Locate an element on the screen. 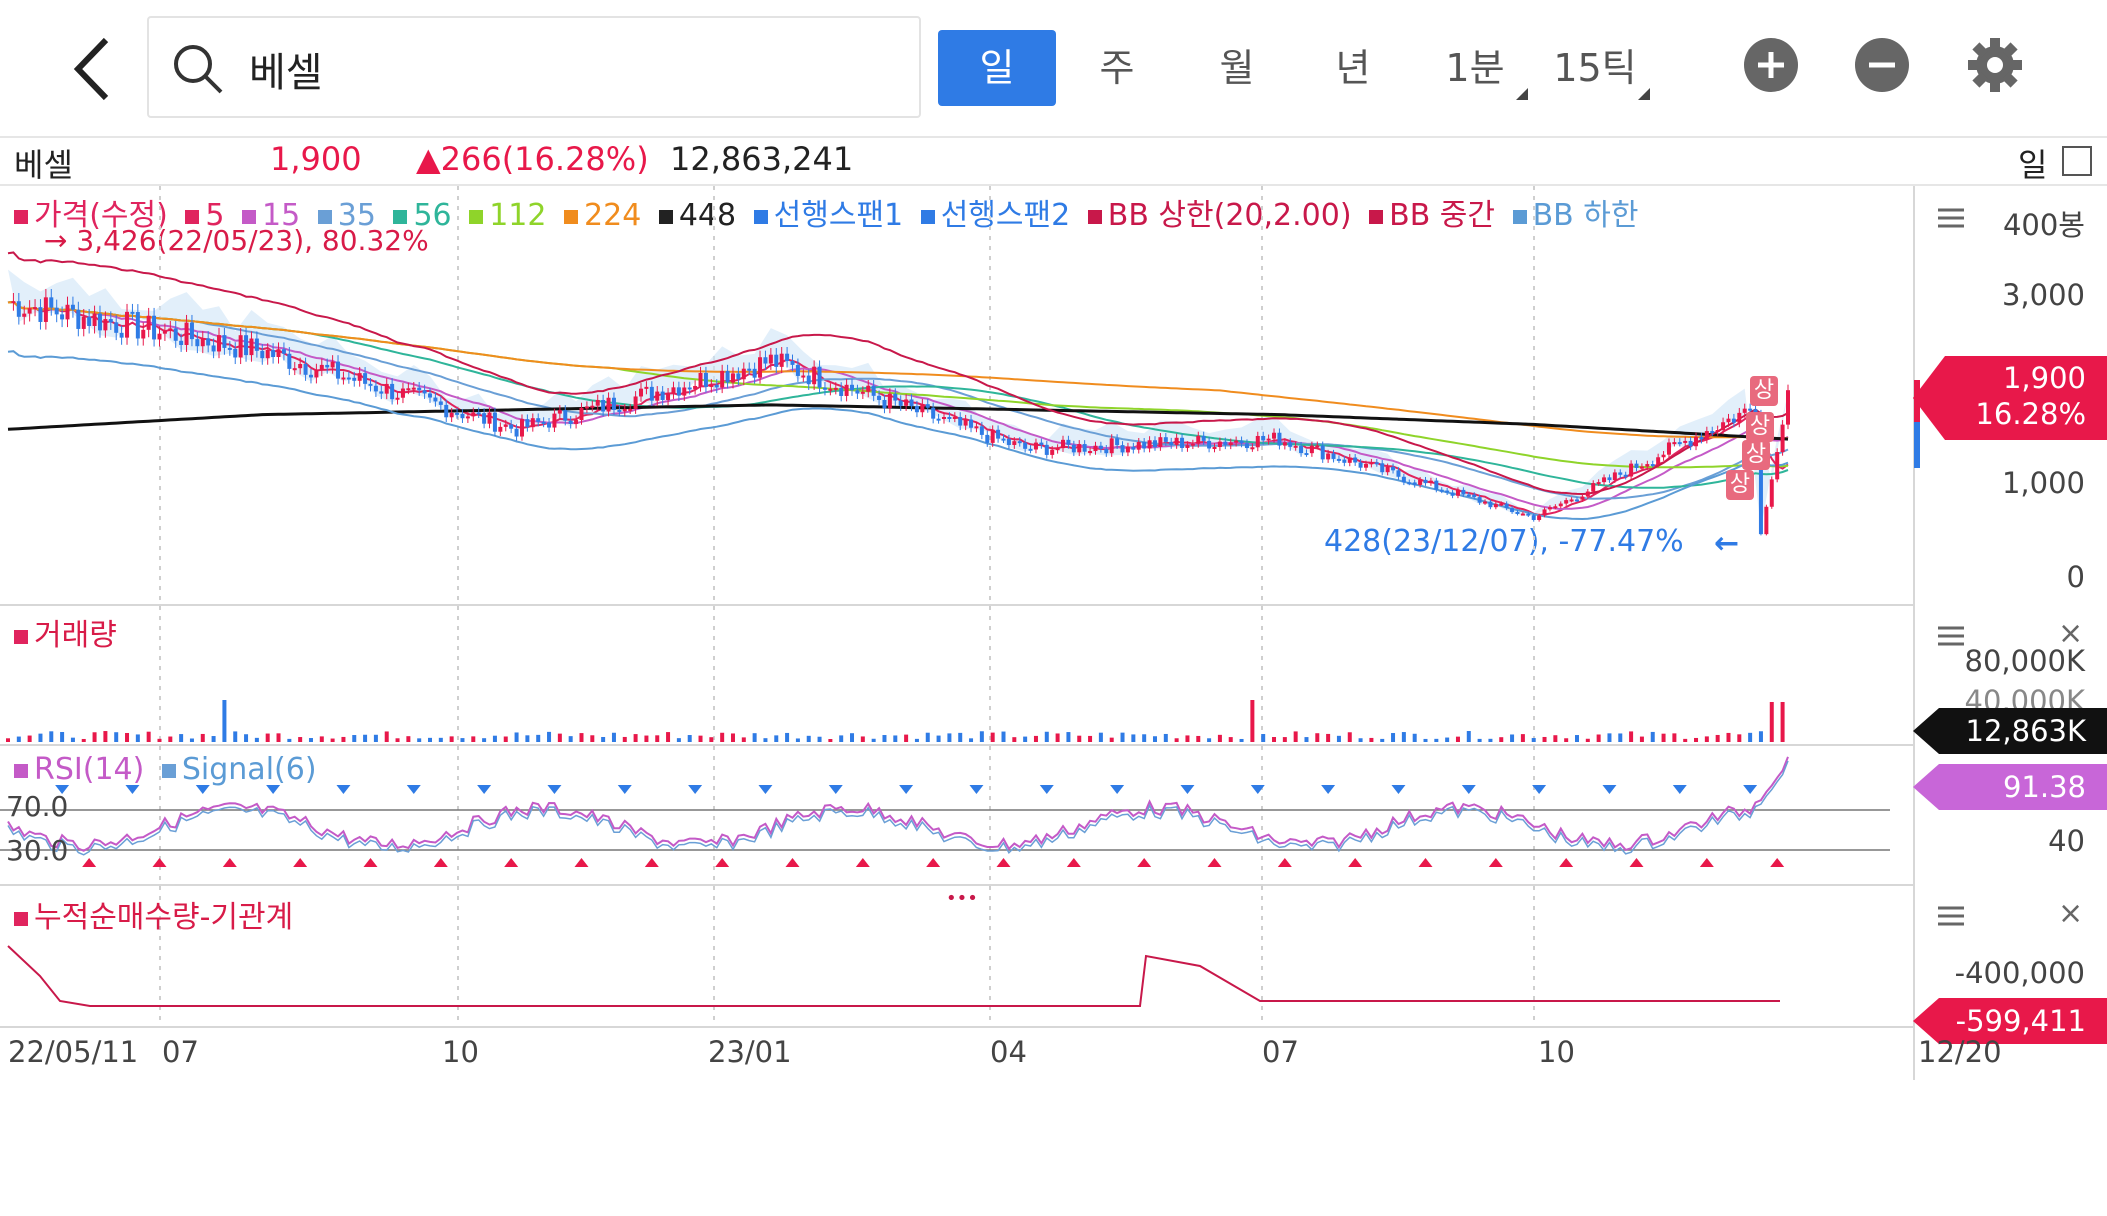 The image size is (2107, 1216). institution-panel-close-icon: × is located at coordinates (2071, 913).